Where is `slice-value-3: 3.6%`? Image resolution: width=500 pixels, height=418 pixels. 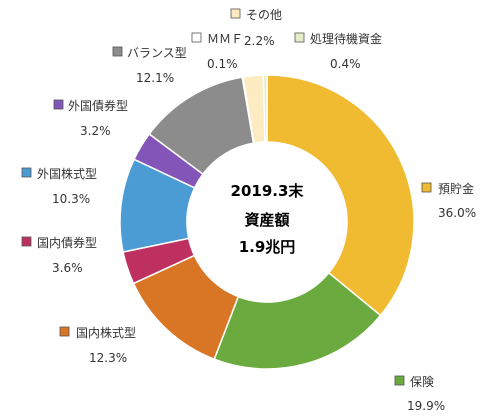 slice-value-3: 3.6% is located at coordinates (67, 268).